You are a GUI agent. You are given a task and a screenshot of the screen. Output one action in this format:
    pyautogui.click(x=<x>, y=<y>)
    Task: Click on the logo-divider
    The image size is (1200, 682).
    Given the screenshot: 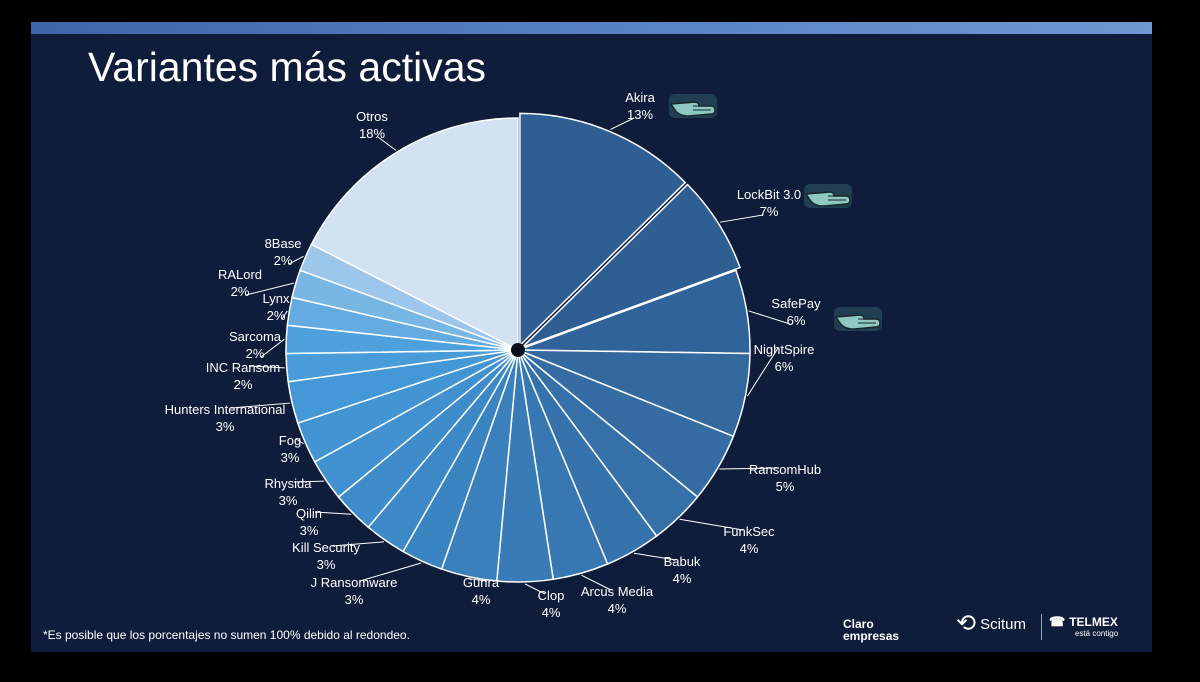 What is the action you would take?
    pyautogui.click(x=1041, y=627)
    